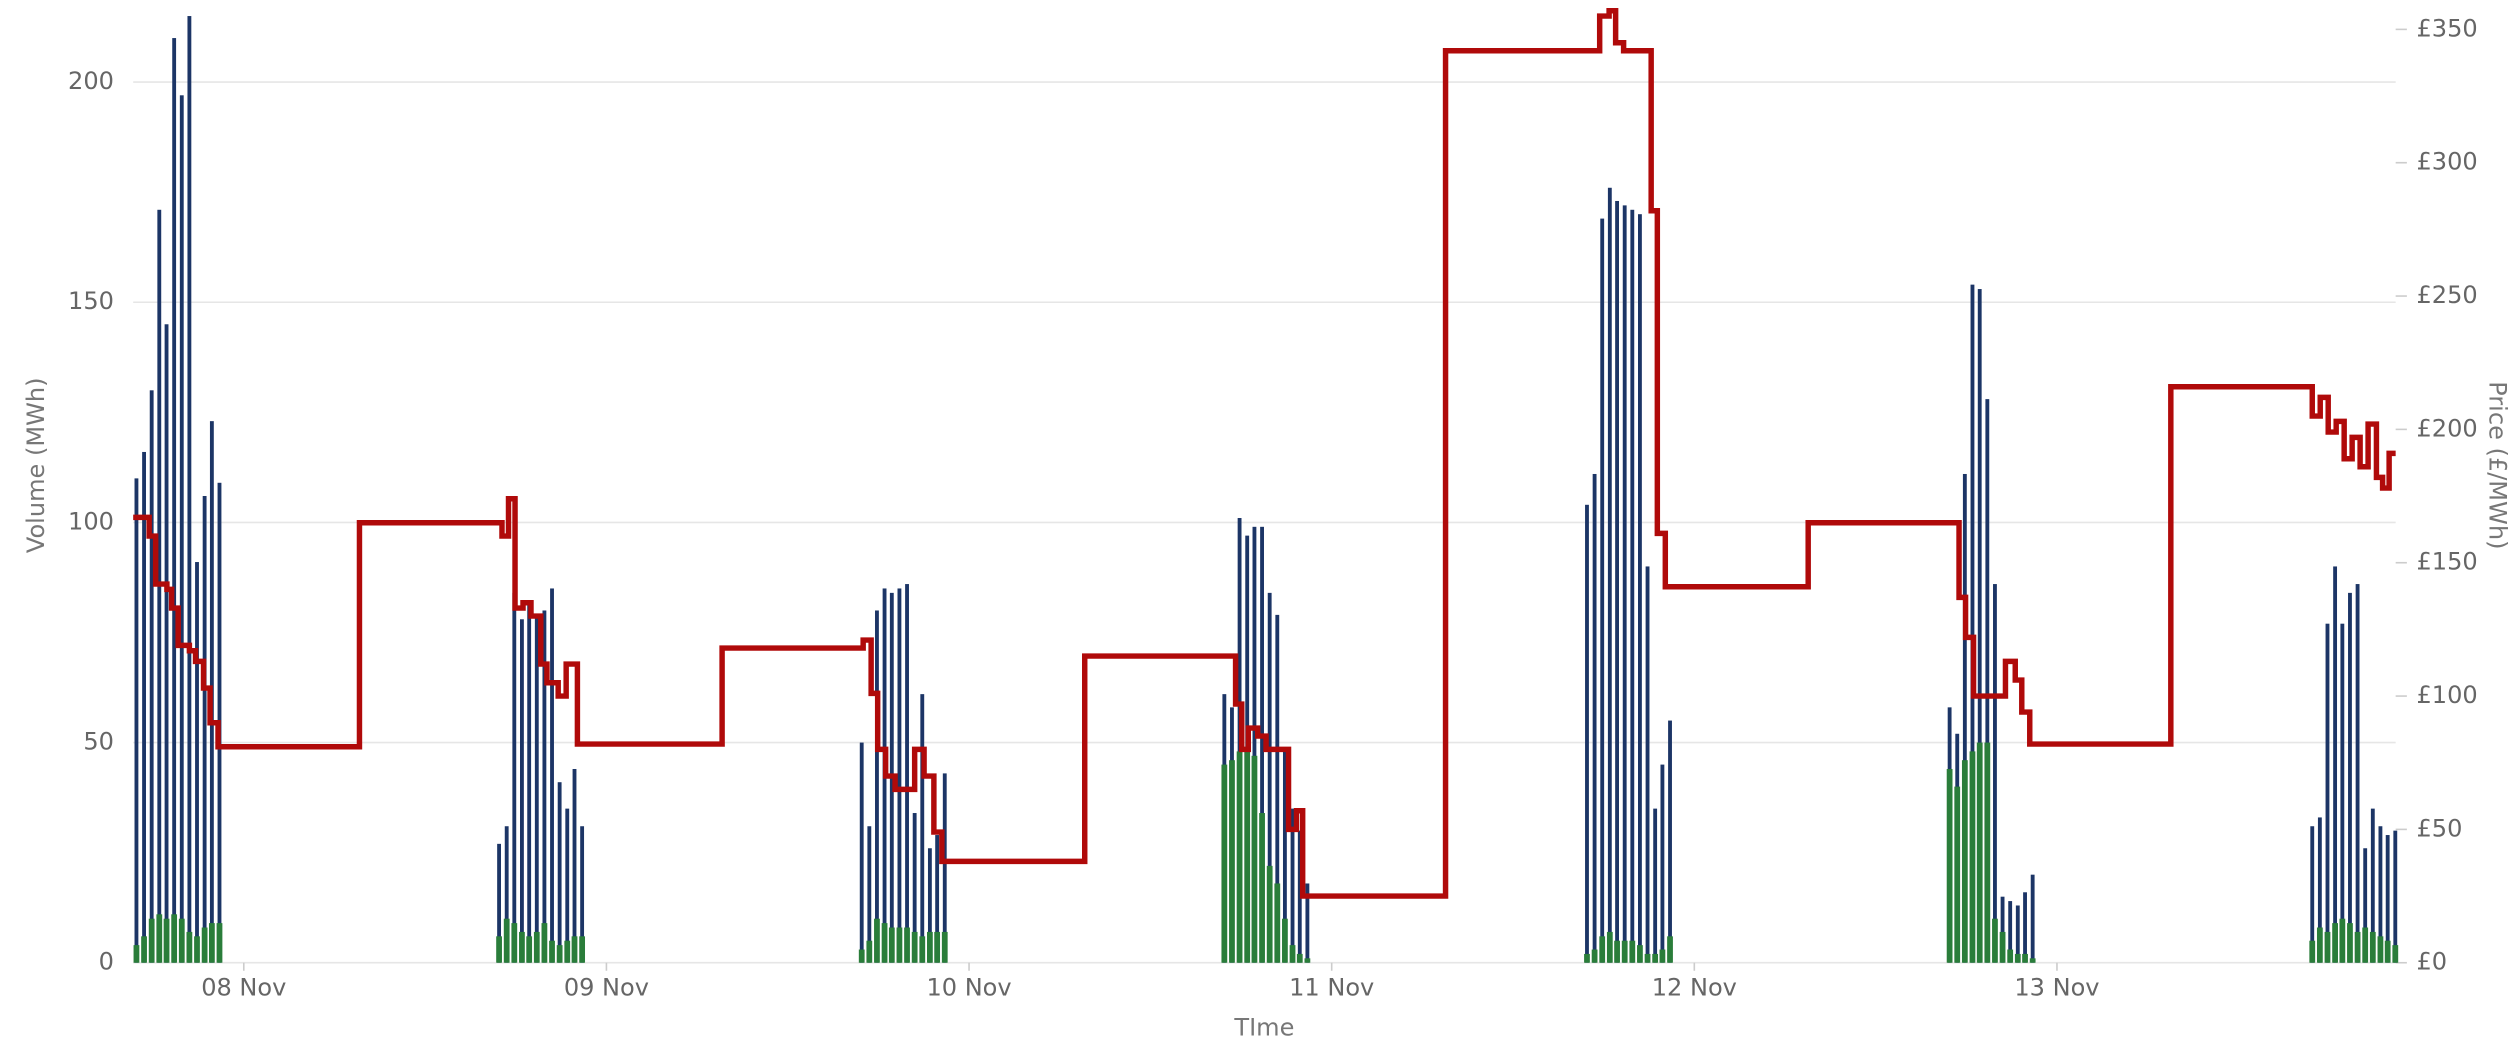 The height and width of the screenshot is (1042, 2516). What do you see at coordinates (2447, 295) in the screenshot?
I see `y2-tick-label: £250` at bounding box center [2447, 295].